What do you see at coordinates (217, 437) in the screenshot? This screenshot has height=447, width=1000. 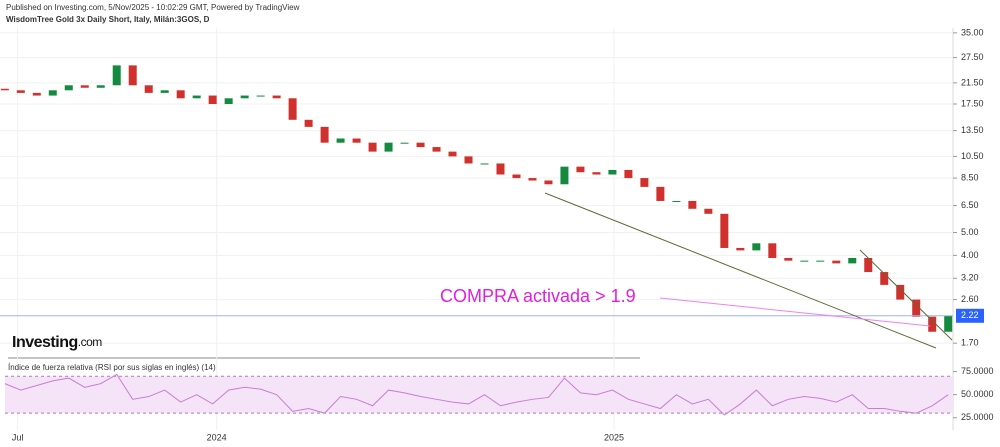 I see `x-tick-label: 2024` at bounding box center [217, 437].